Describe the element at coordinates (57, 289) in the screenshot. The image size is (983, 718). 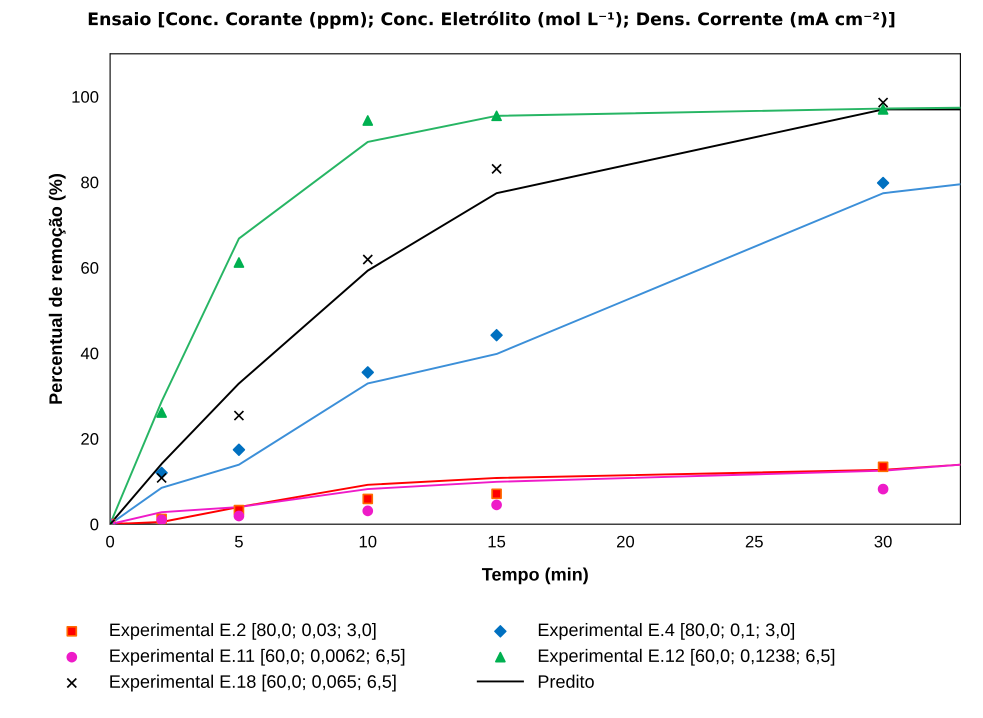
I see `y-axis-title: Percentual de remoção (%)` at that location.